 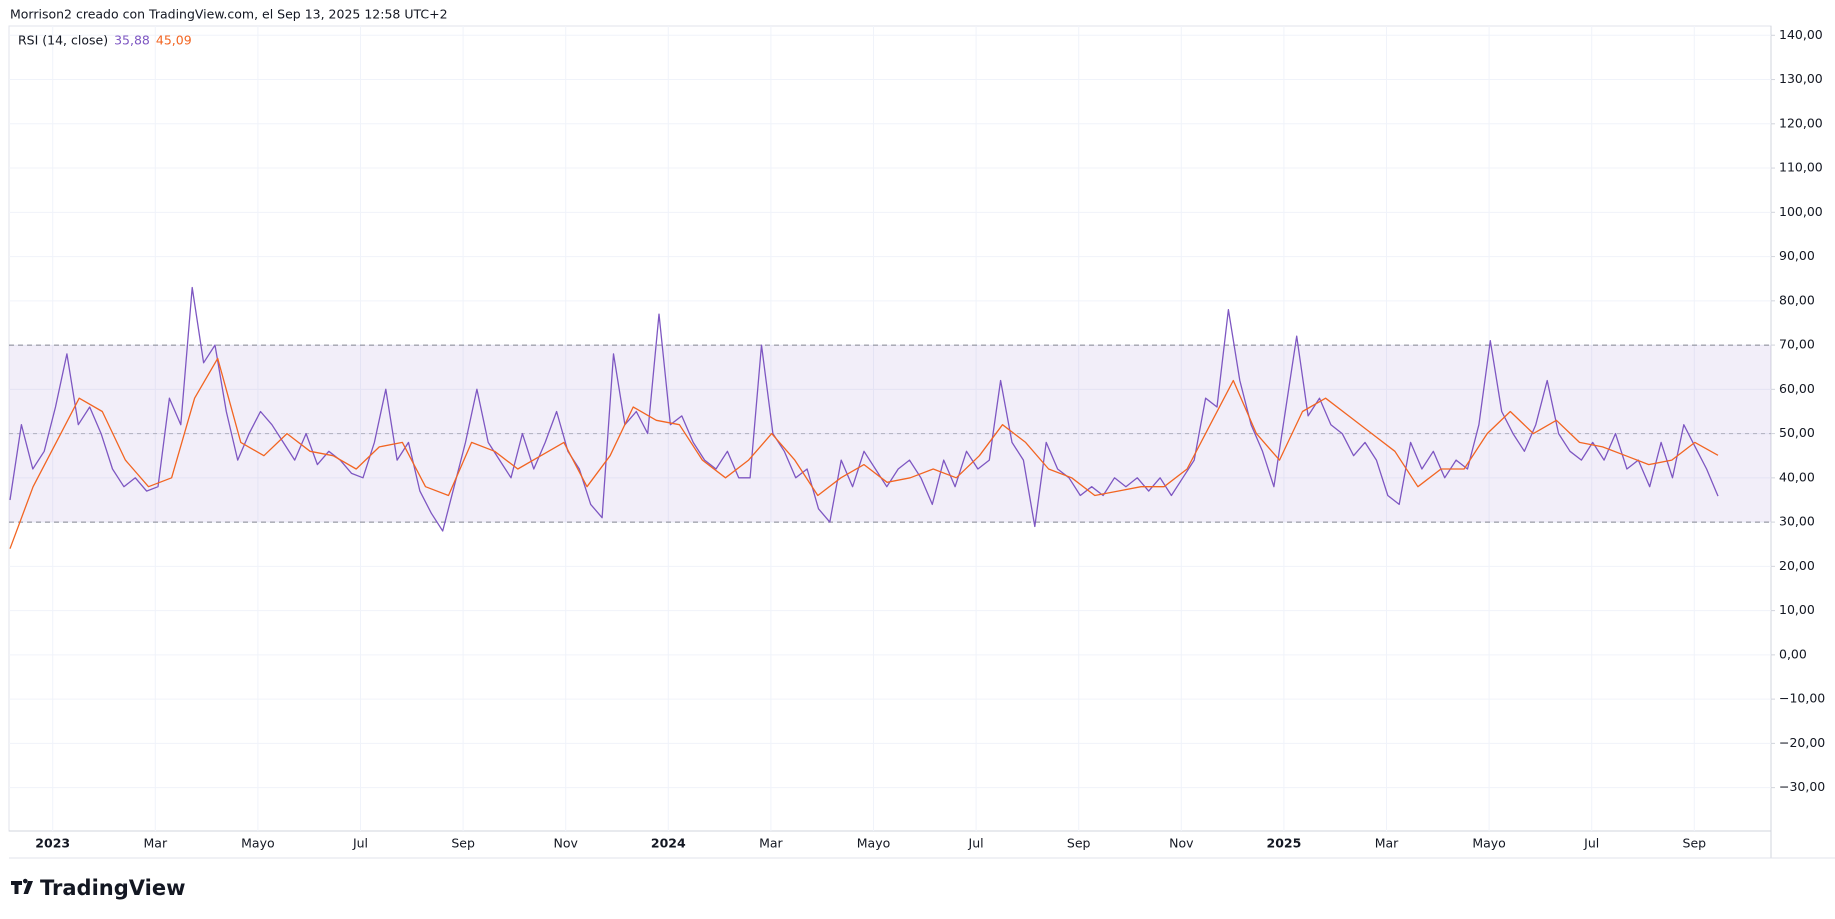 What do you see at coordinates (1797, 344) in the screenshot?
I see `y-tick-label: 70,00` at bounding box center [1797, 344].